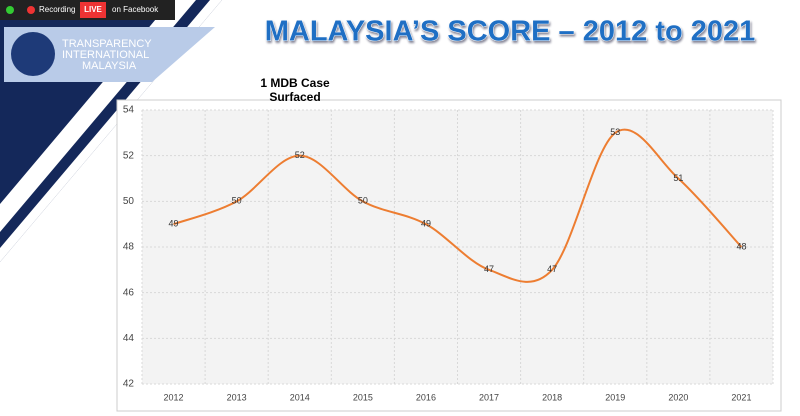 The height and width of the screenshot is (416, 800). I want to click on data-label: 48, so click(741, 246).